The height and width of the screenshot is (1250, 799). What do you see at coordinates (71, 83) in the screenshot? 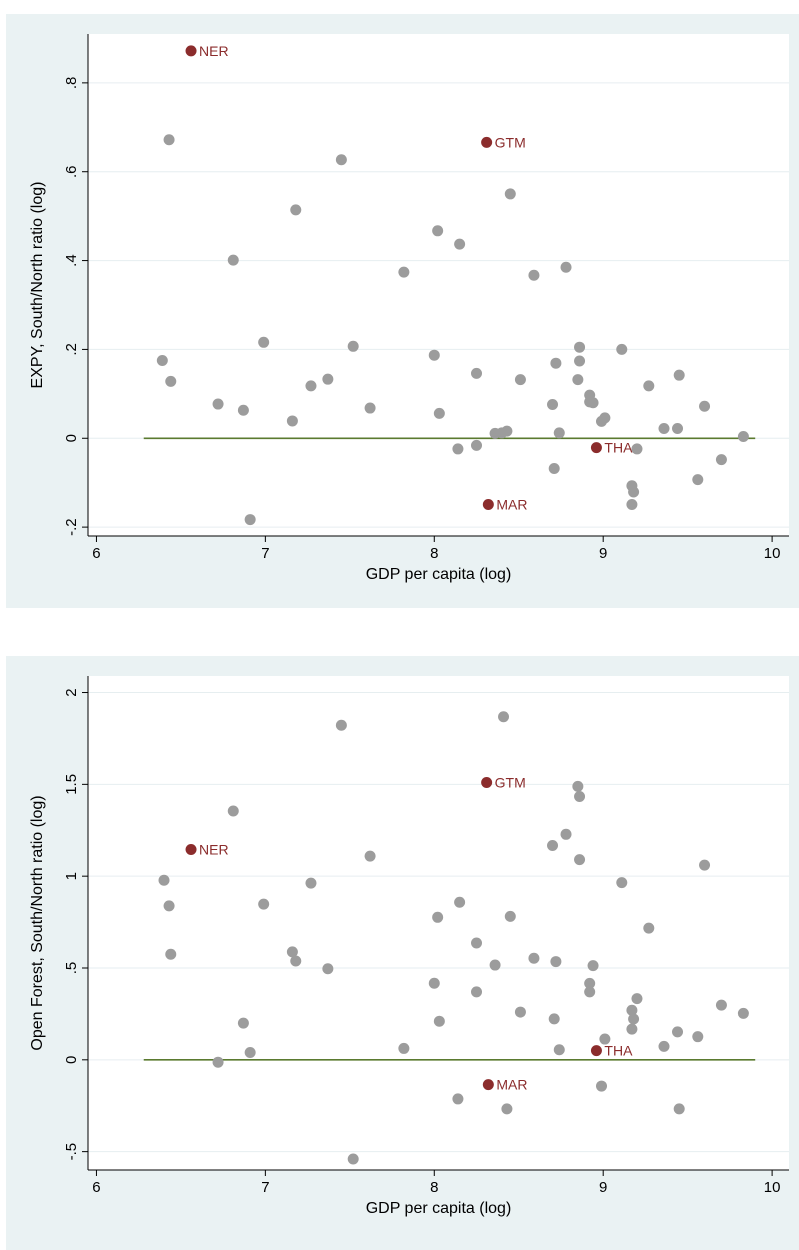
I see `y-tick-label: .8` at bounding box center [71, 83].